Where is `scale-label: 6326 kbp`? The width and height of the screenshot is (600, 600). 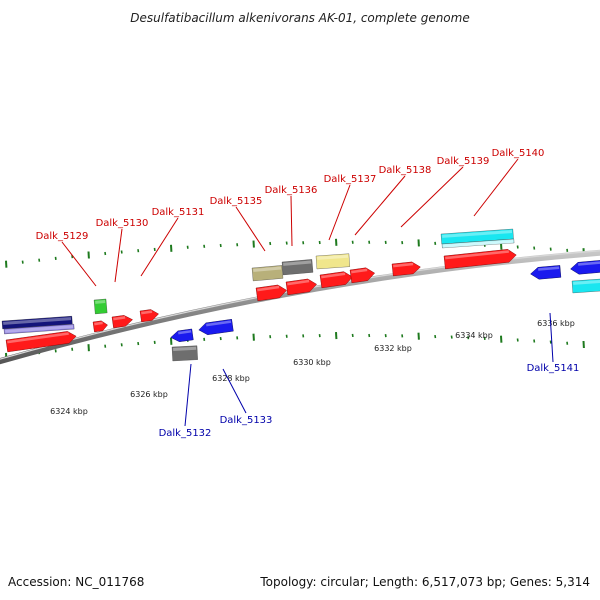 scale-label: 6326 kbp is located at coordinates (149, 394).